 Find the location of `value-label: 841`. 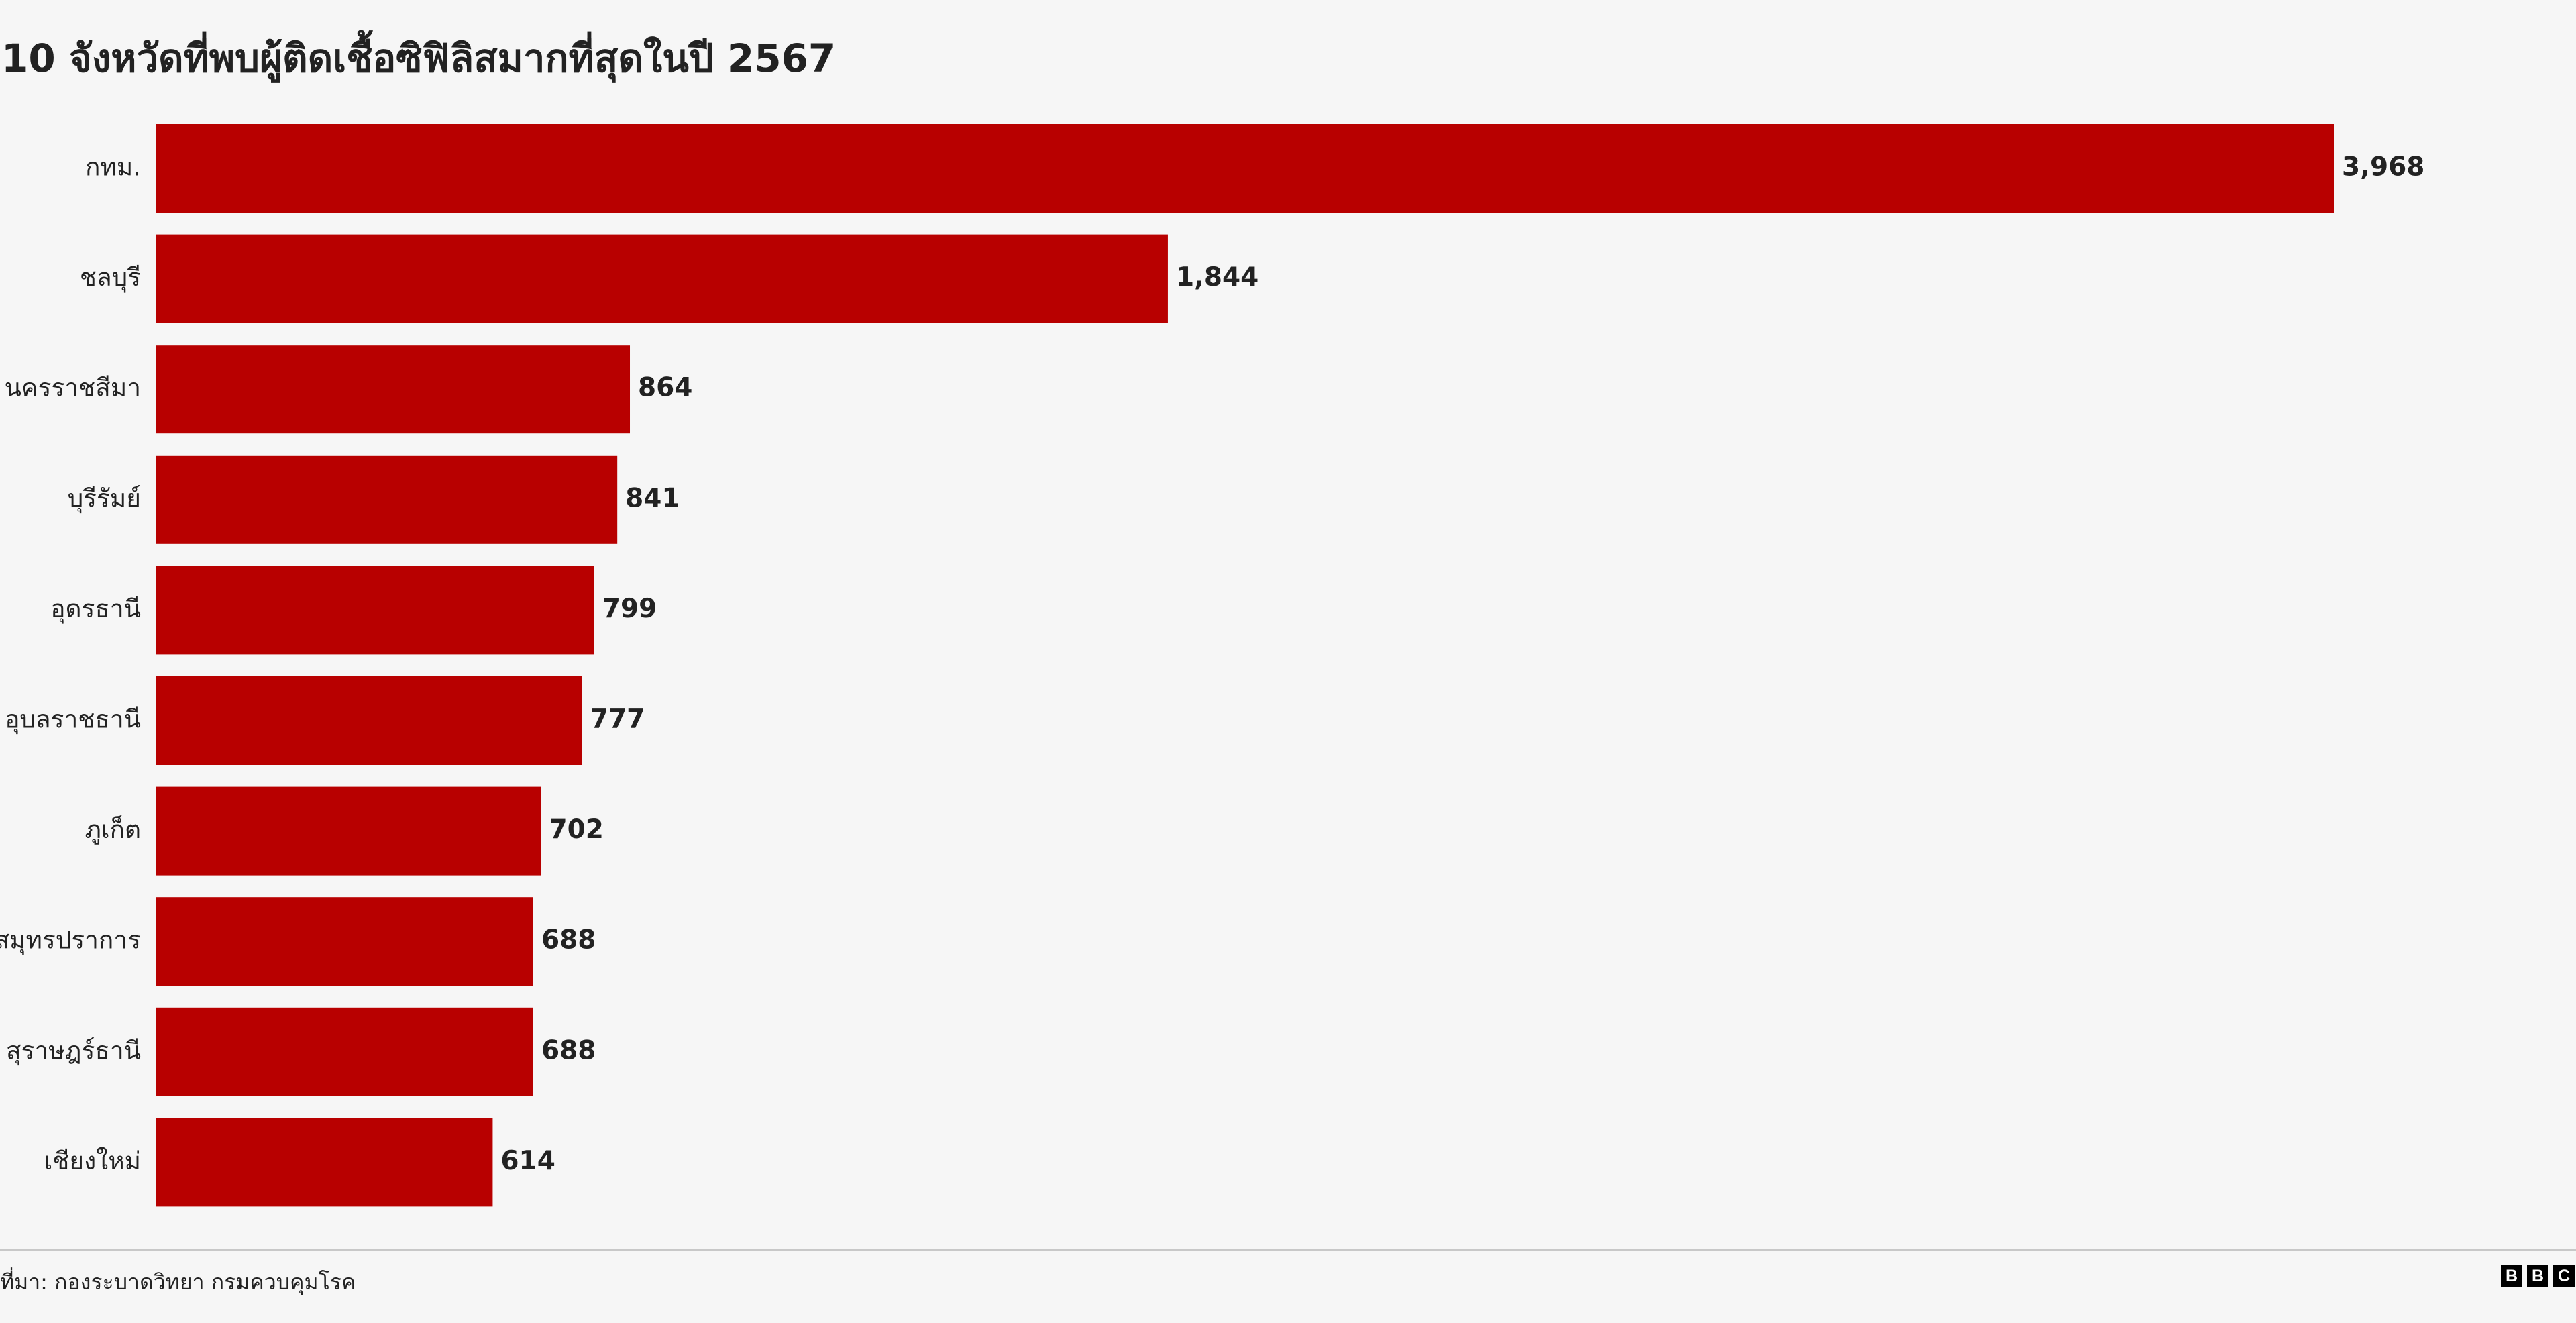

value-label: 841 is located at coordinates (652, 498).